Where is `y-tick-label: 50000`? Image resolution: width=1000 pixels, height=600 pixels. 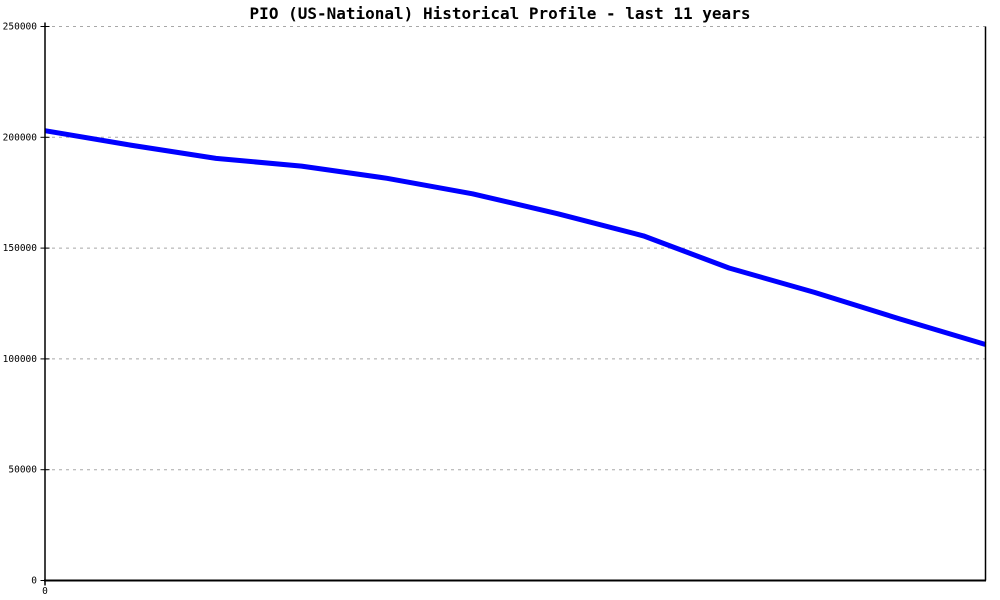
y-tick-label: 50000 is located at coordinates (22, 470).